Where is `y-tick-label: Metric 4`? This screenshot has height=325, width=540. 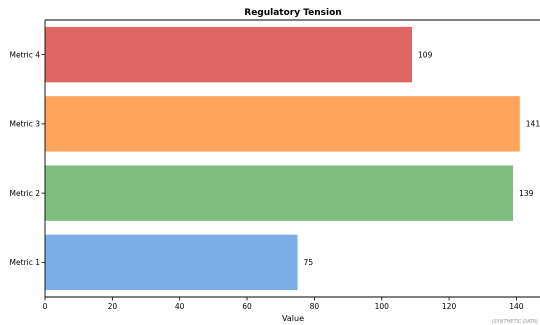 y-tick-label: Metric 4 is located at coordinates (25, 54).